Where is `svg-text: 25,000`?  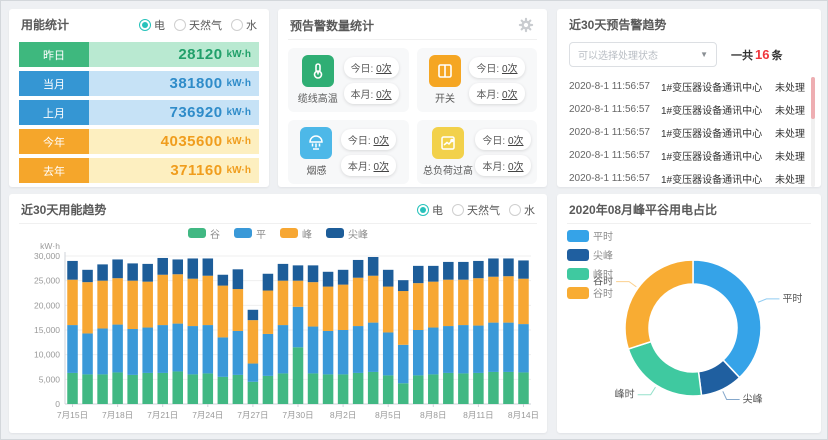
svg-text: 25,000 is located at coordinates (47, 281).